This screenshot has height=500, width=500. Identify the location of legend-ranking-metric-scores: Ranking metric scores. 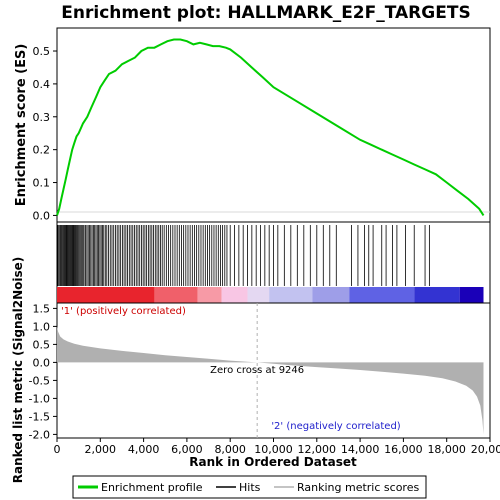
(358, 487).